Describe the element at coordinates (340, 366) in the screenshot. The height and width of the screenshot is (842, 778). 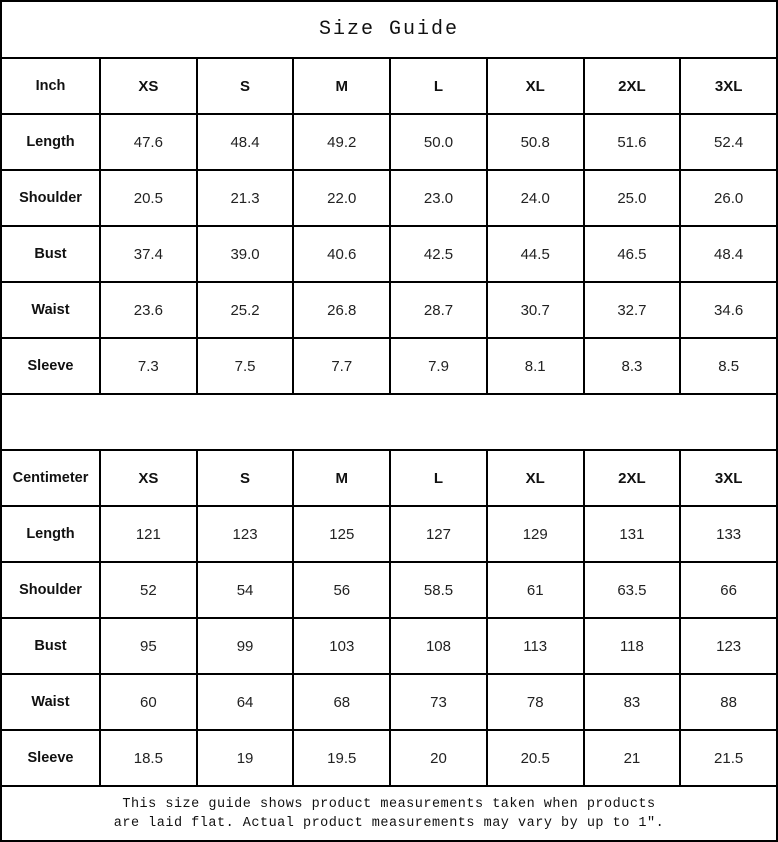
I see `measurement-cell: 7.7` at that location.